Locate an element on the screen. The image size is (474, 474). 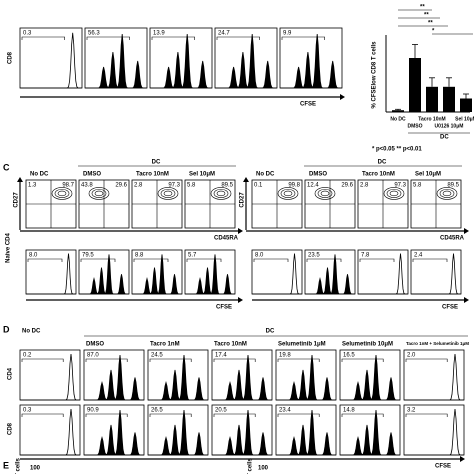
column-header: Selumetinib 1μM is located at coordinates (302, 345).